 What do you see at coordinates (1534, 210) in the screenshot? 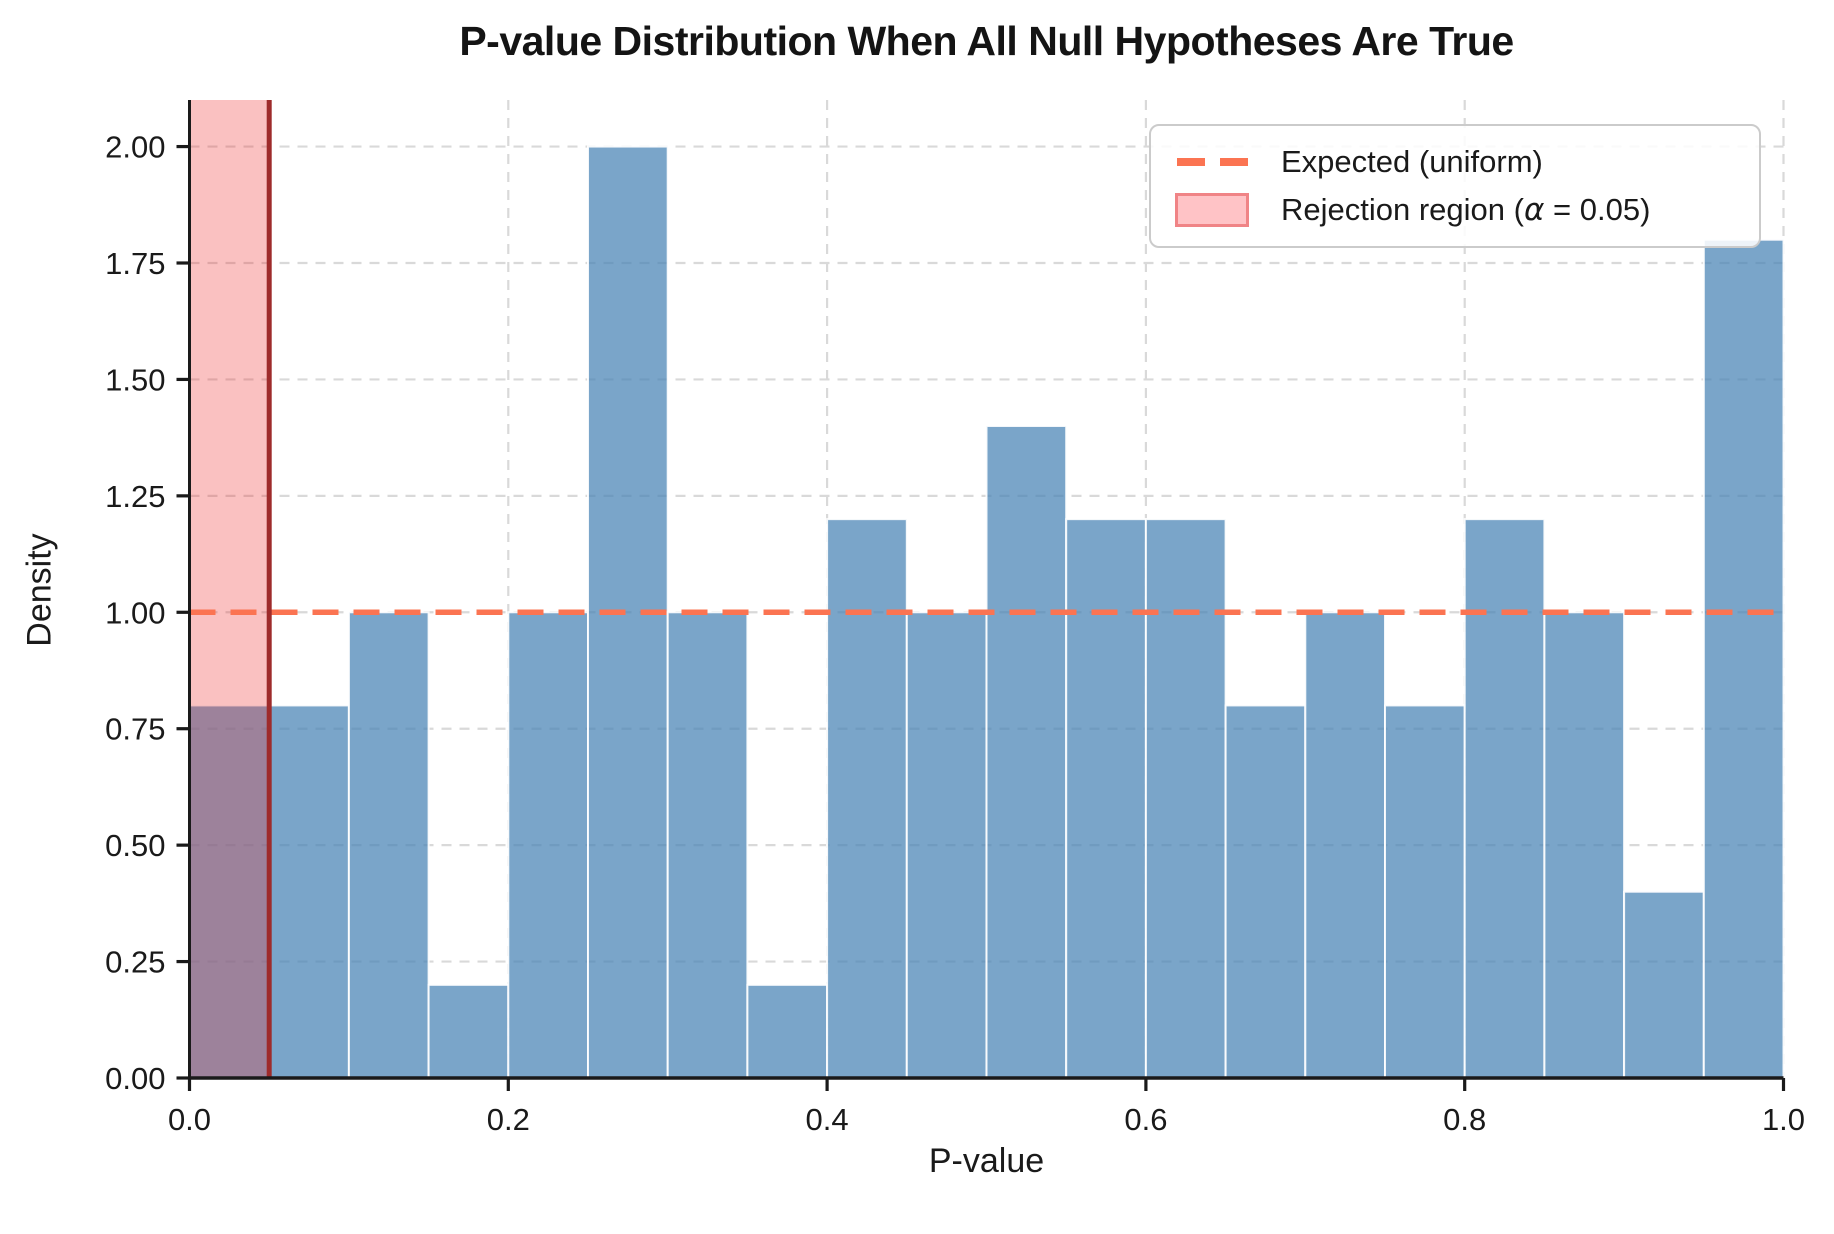
I see `alpha-symbol: α` at bounding box center [1534, 210].